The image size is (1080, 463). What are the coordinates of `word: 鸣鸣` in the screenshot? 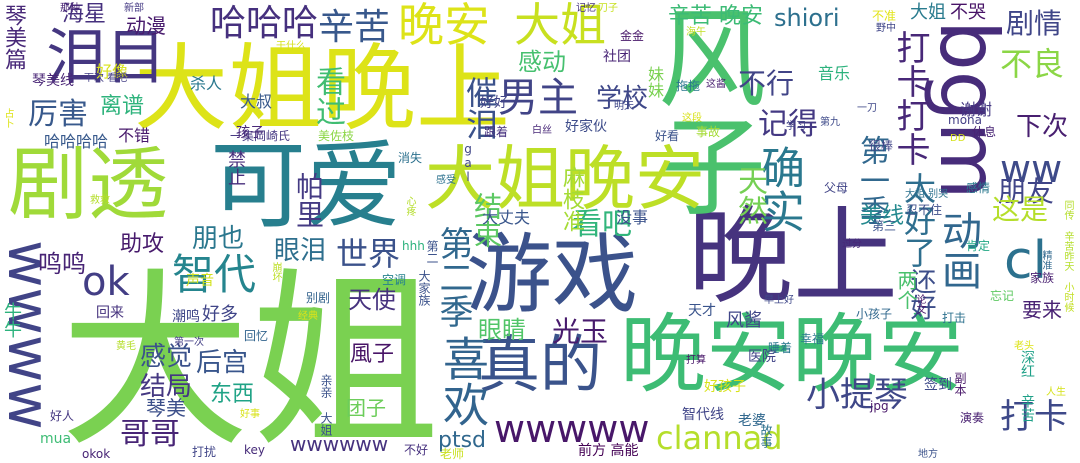 It's located at (62, 264).